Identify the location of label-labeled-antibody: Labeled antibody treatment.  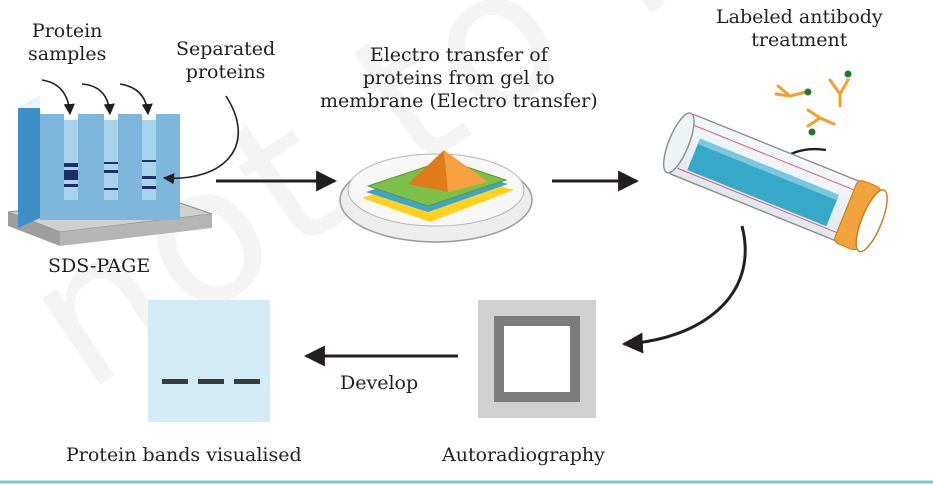
(799, 28).